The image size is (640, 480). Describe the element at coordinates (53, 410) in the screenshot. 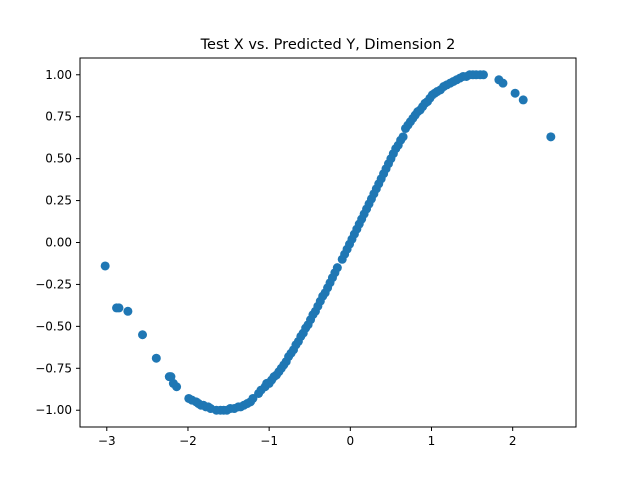

I see `y-tick-label: −1.00` at that location.